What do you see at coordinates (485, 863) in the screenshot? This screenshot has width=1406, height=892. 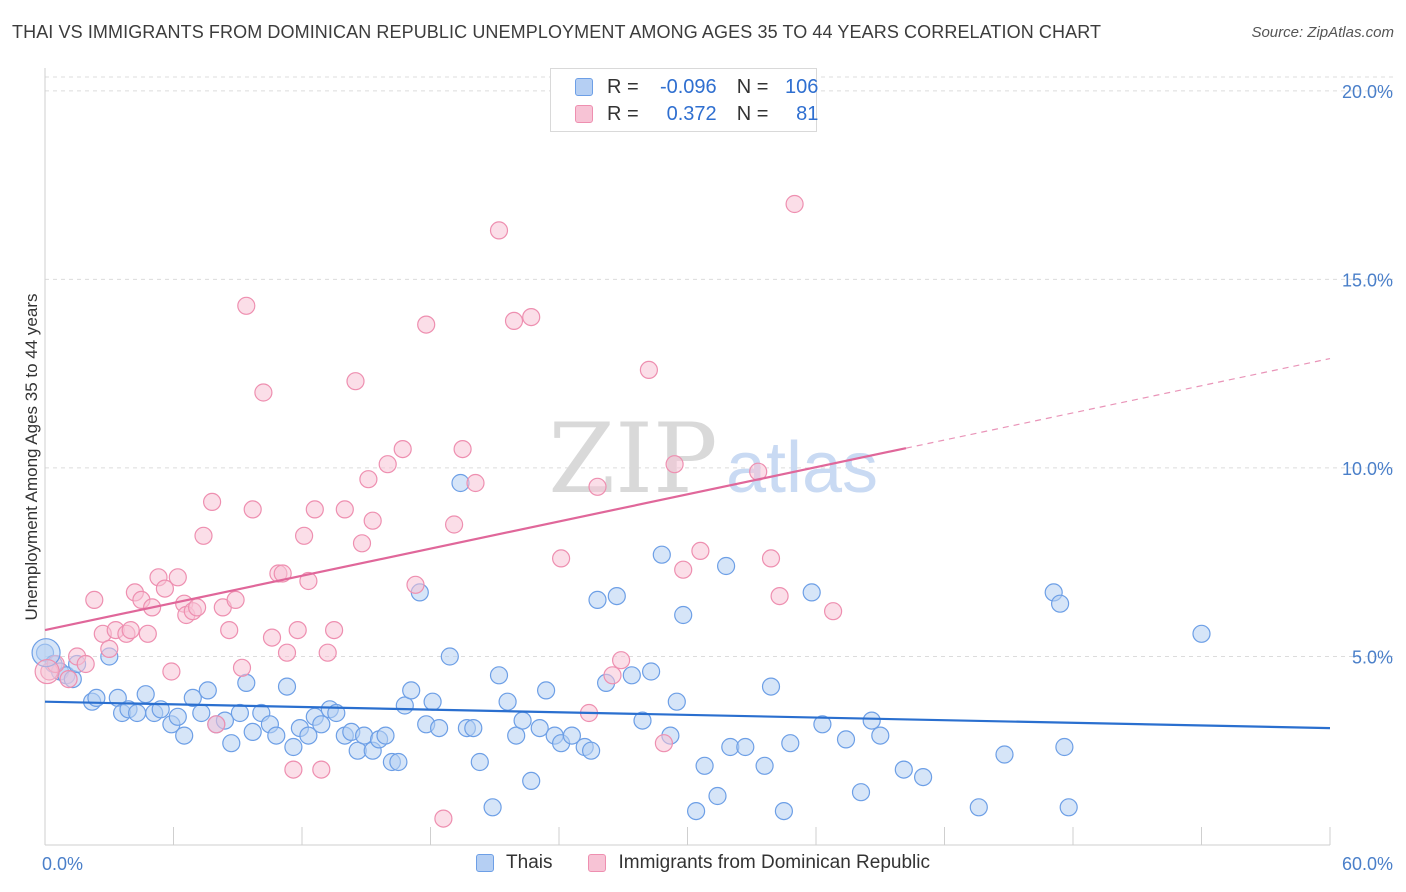 I see `legend-swatch-thais` at bounding box center [485, 863].